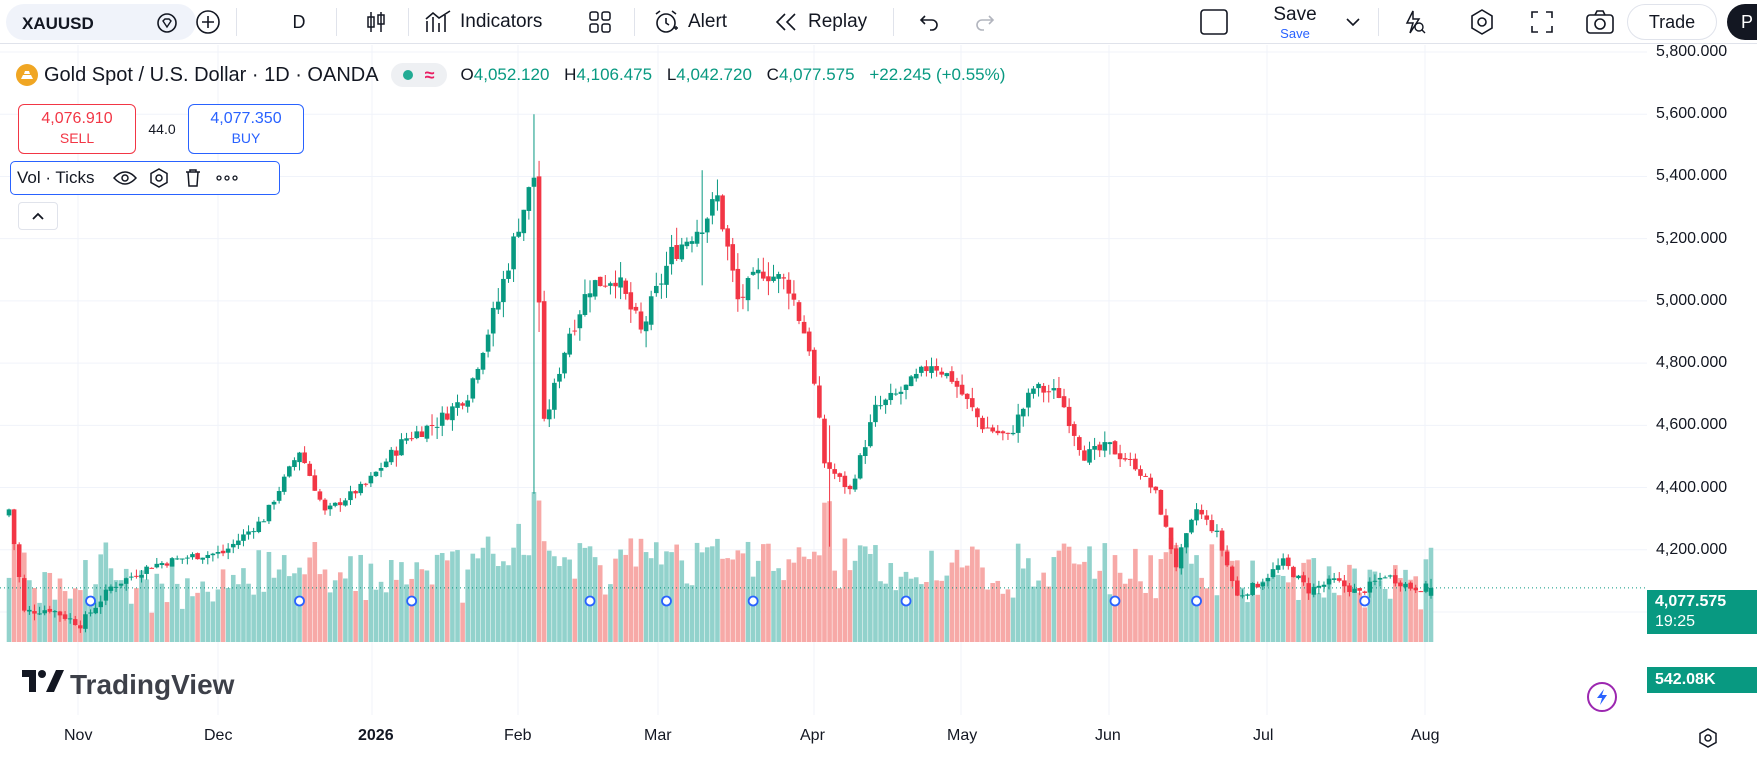  I want to click on trade-button: Trade, so click(1672, 22).